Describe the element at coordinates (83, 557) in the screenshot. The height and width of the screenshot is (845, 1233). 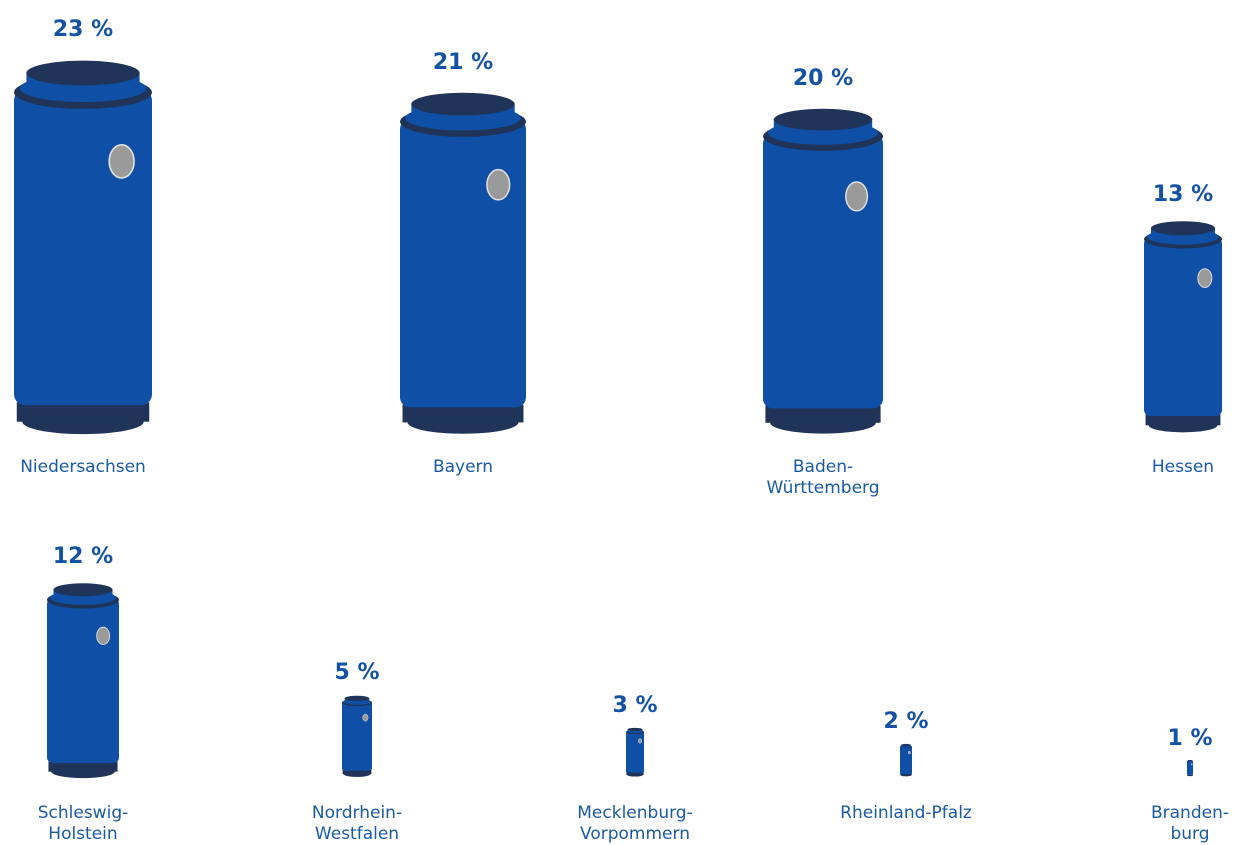
I see `value-label: 12 %` at that location.